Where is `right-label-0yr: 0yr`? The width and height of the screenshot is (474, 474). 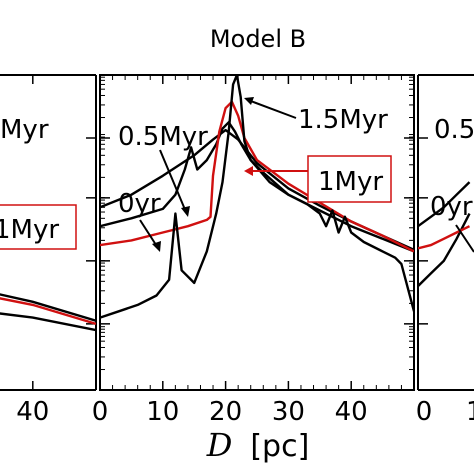
right-label-0yr: 0yr is located at coordinates (451, 207).